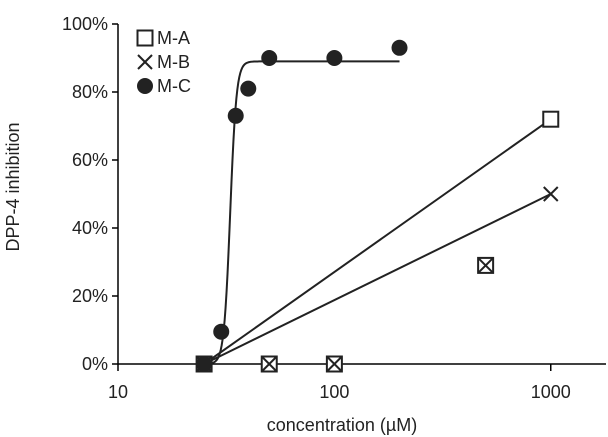 The width and height of the screenshot is (608, 437). I want to click on y-tick-label: 40%, so click(90, 228).